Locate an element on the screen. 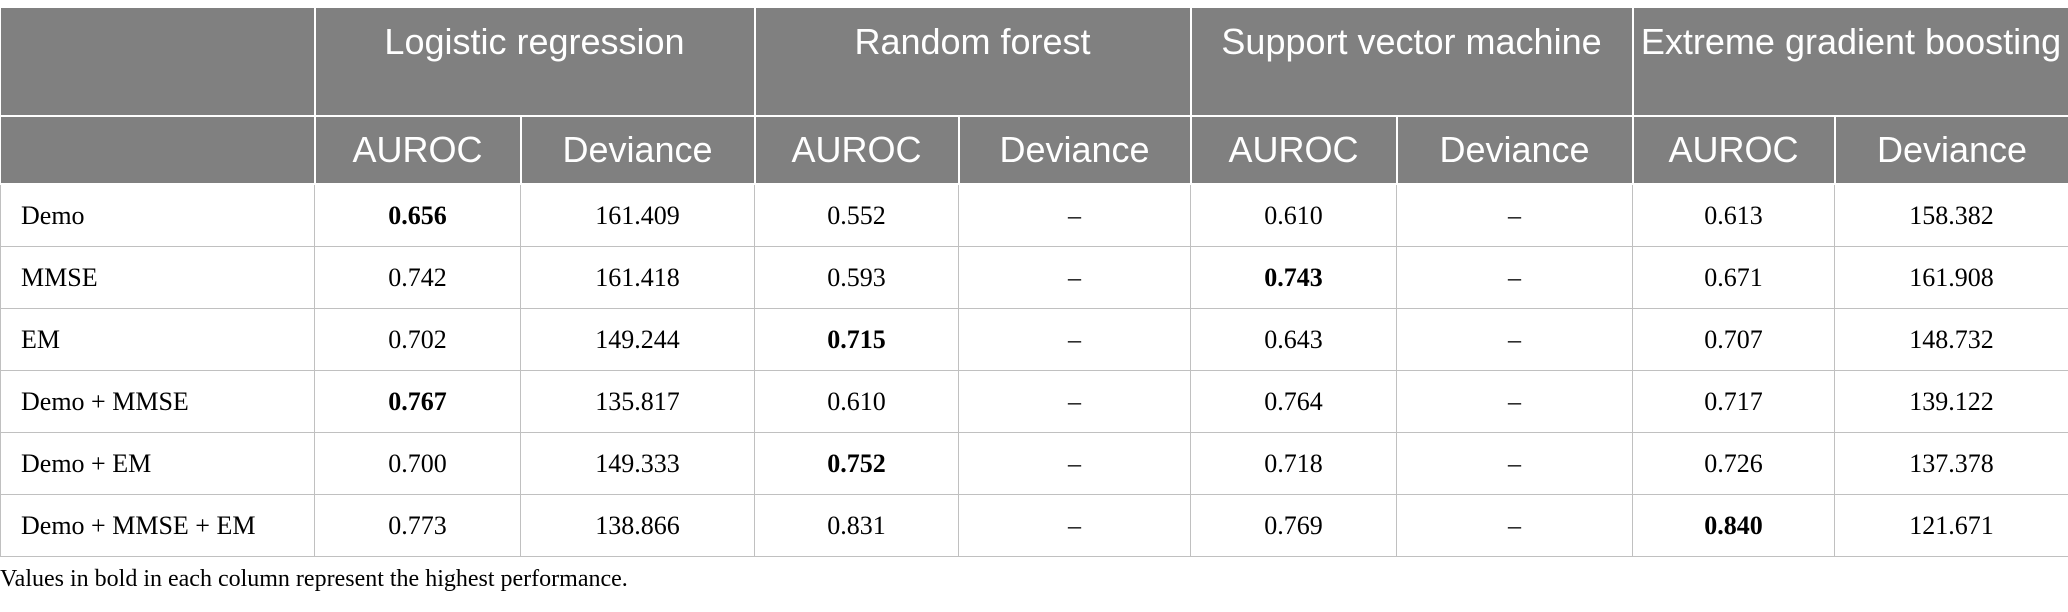 Image resolution: width=2068 pixels, height=612 pixels. model-header-random-forest: Random forest is located at coordinates (973, 62).